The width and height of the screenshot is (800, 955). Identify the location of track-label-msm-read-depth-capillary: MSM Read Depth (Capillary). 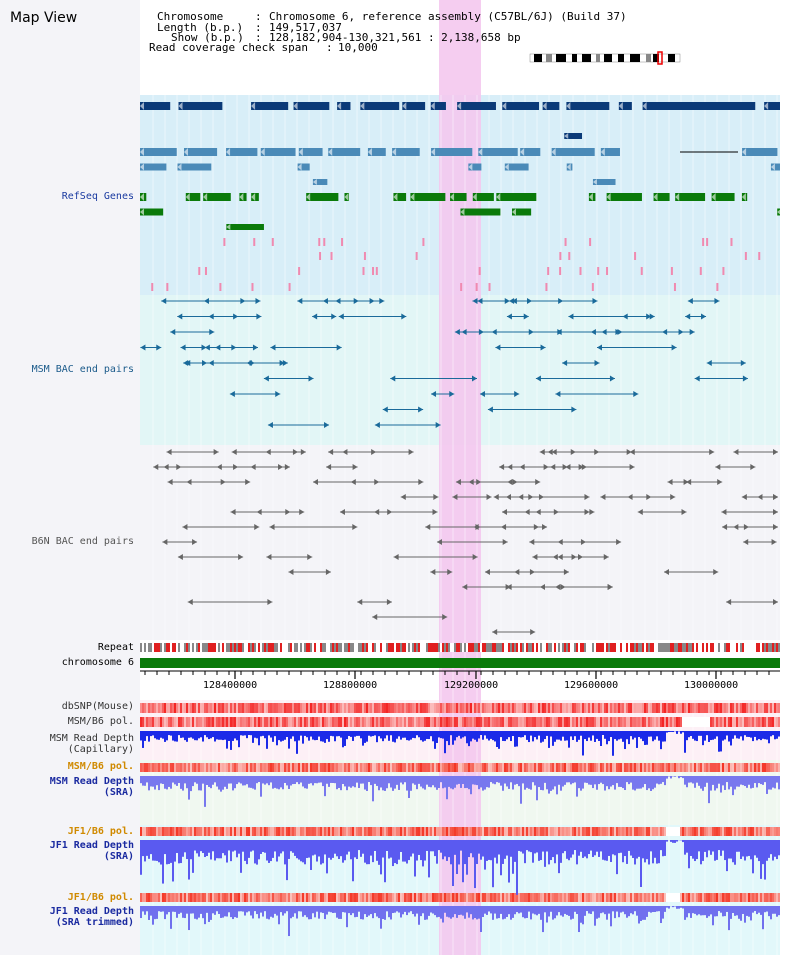
(91, 744).